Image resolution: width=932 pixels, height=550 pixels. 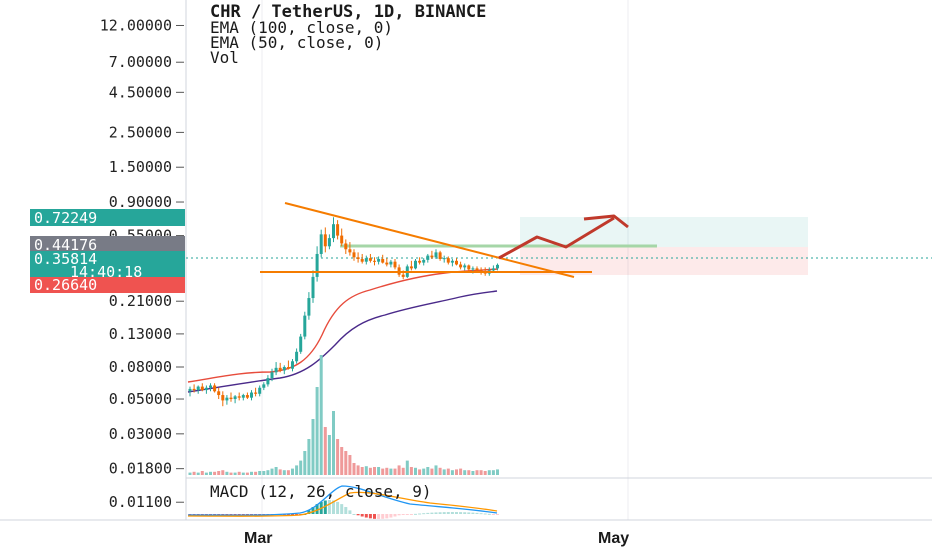 I want to click on svg-text: 0.26640, so click(x=65, y=285).